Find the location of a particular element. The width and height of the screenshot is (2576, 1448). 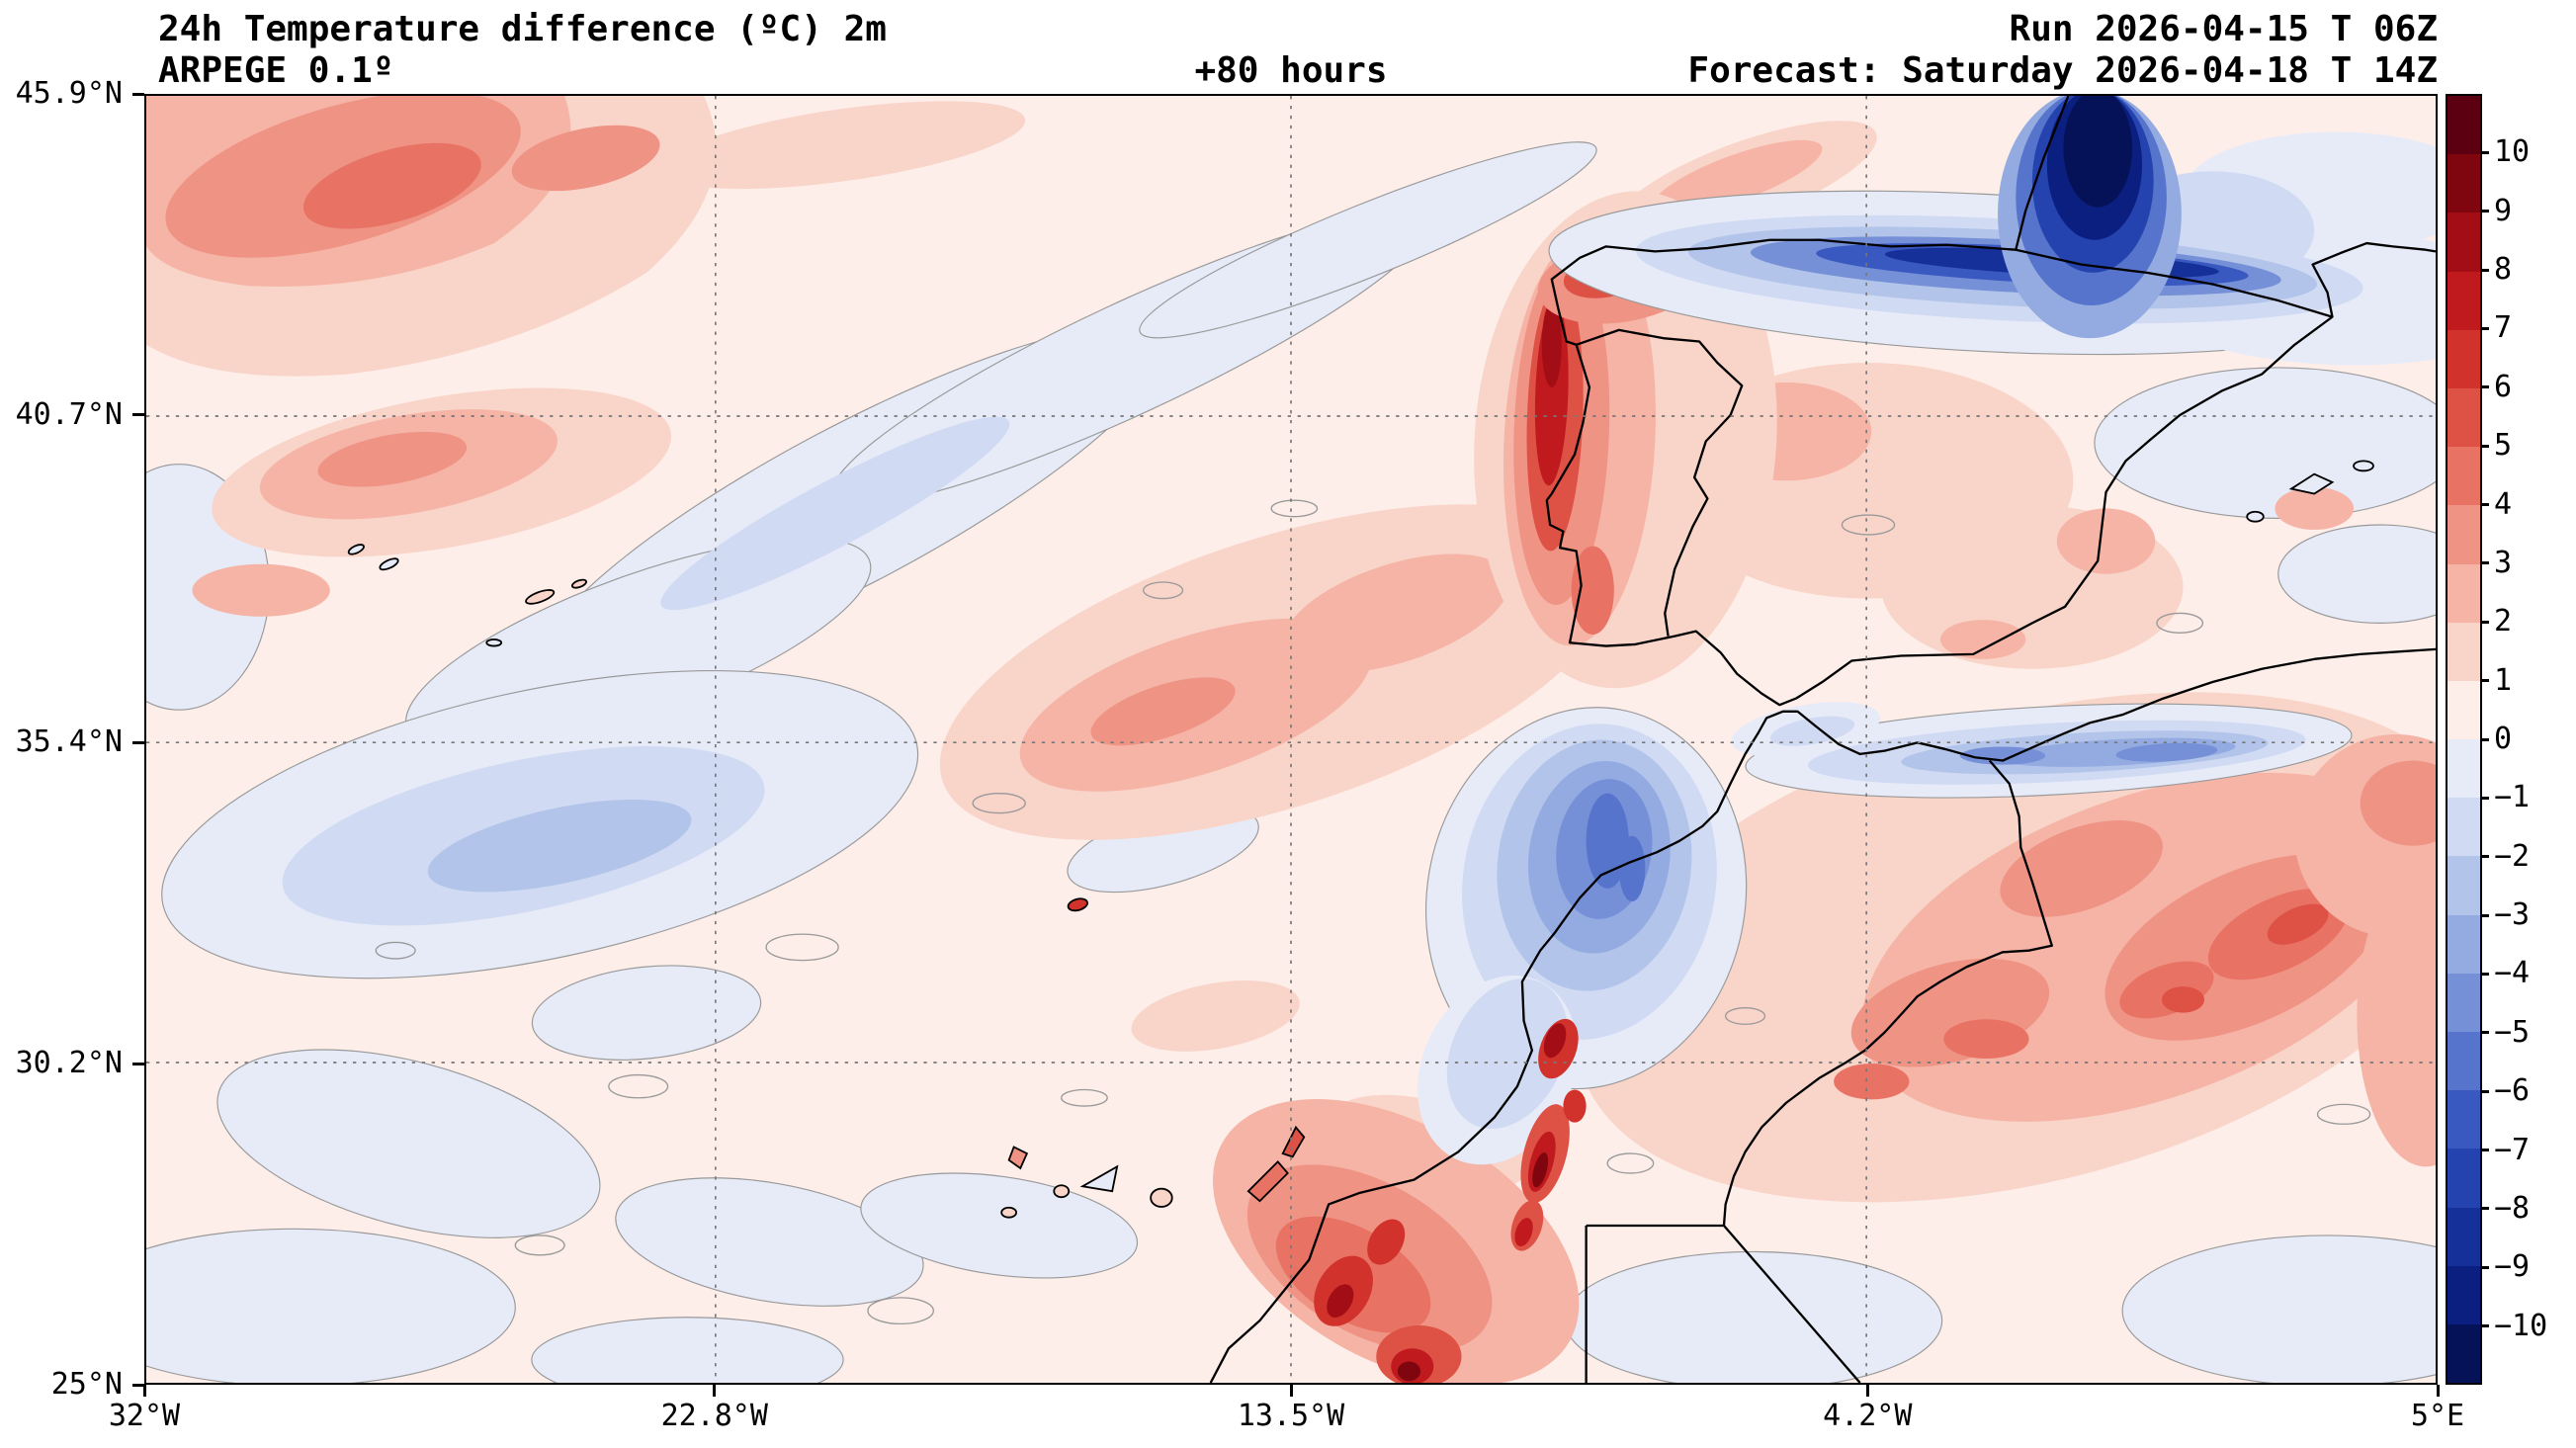

lead-time-label: +80 hours is located at coordinates (1291, 70).